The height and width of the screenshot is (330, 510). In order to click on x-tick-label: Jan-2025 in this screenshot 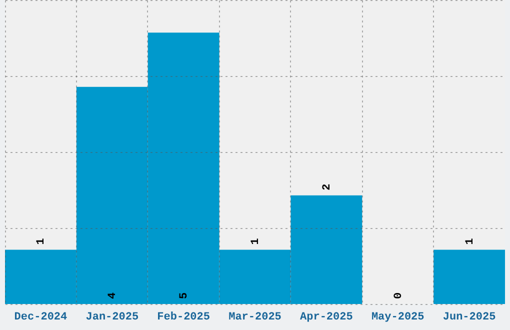, I will do `click(112, 318)`.